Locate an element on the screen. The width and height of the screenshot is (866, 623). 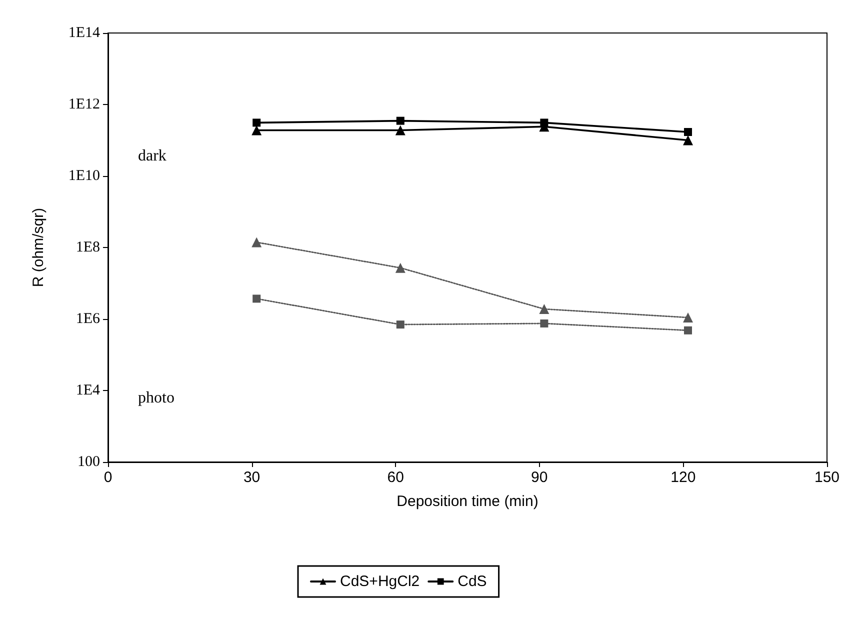
y-tick-label: 1E12 is located at coordinates (84, 104).